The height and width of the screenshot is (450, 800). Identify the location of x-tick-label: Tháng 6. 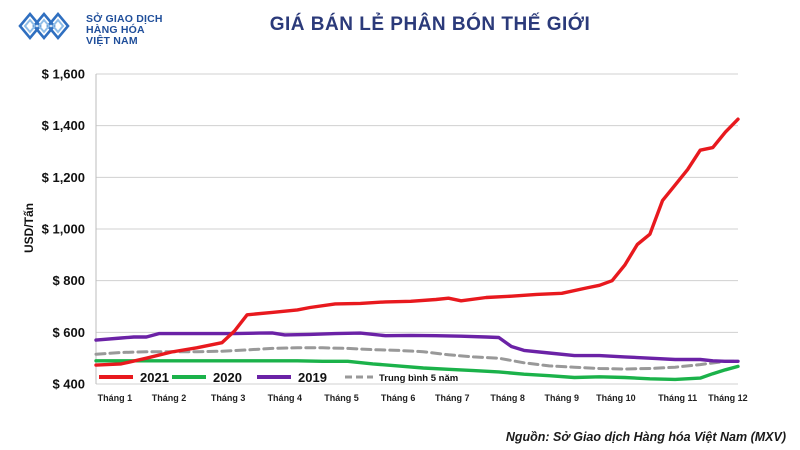
(398, 398).